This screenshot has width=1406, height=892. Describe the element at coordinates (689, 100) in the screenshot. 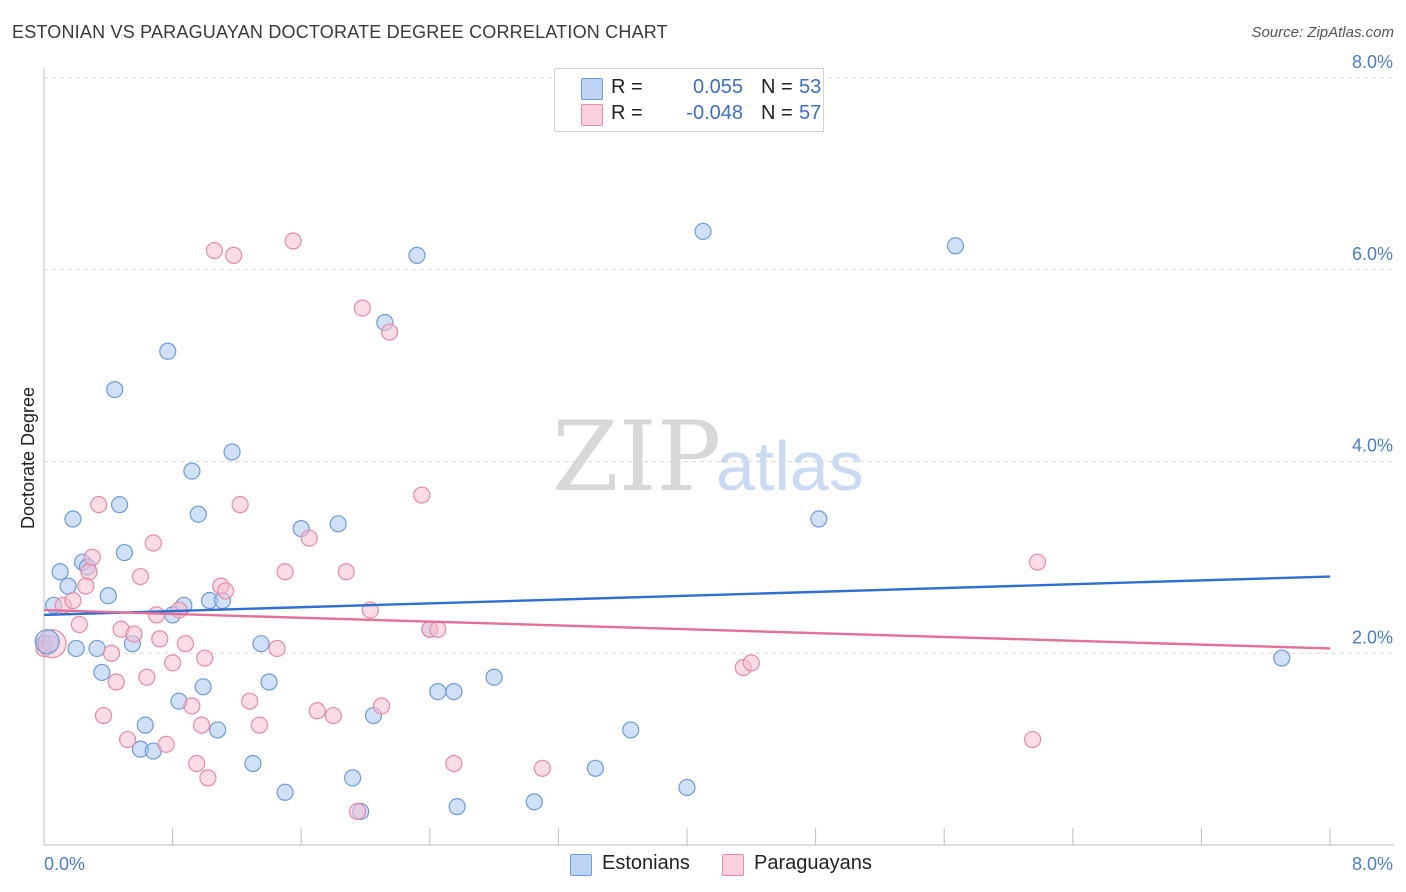

I see `stats-legend: R = 0.055 N = 53 R = -0.048 N = 57` at that location.